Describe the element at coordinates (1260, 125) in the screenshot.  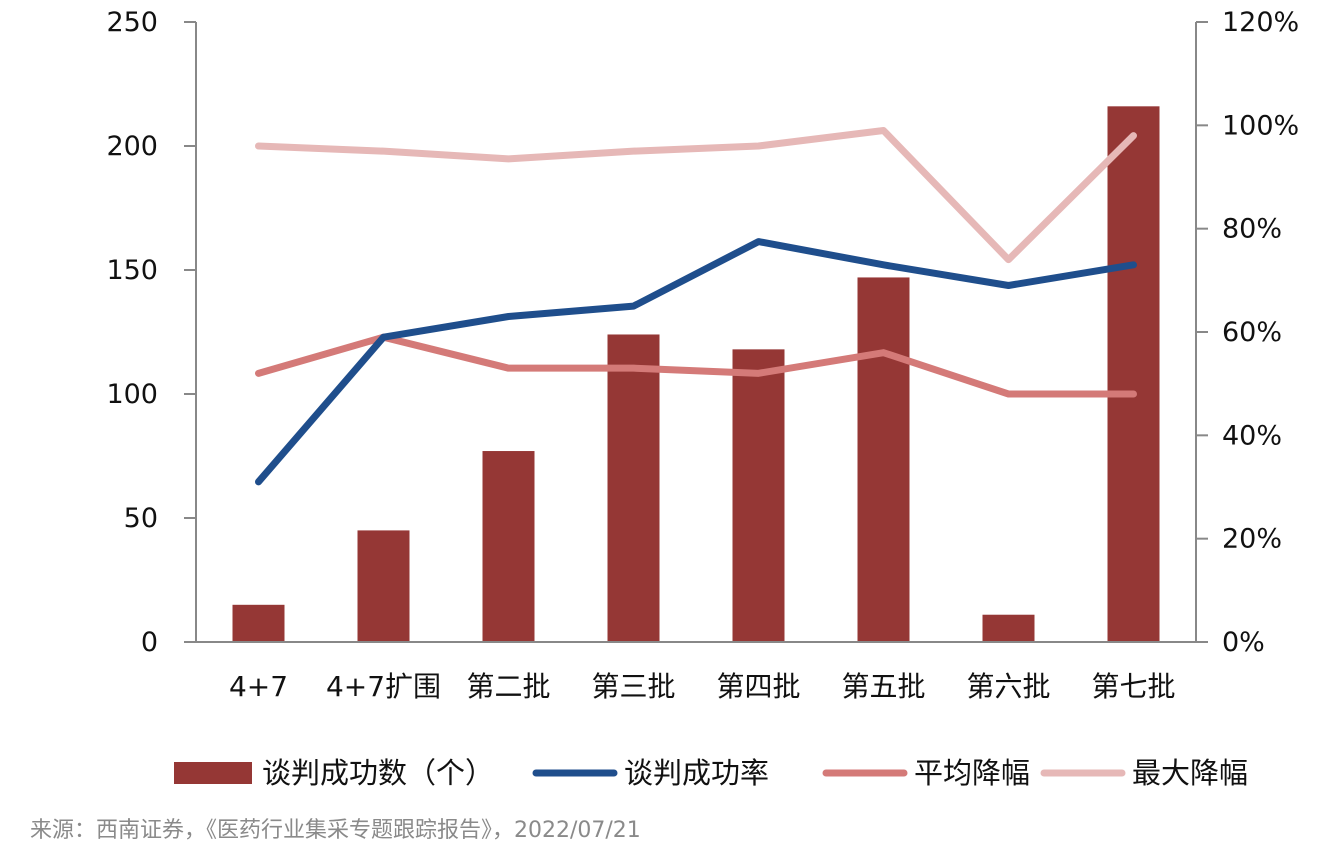
I see `right-tick-label: 100%` at that location.